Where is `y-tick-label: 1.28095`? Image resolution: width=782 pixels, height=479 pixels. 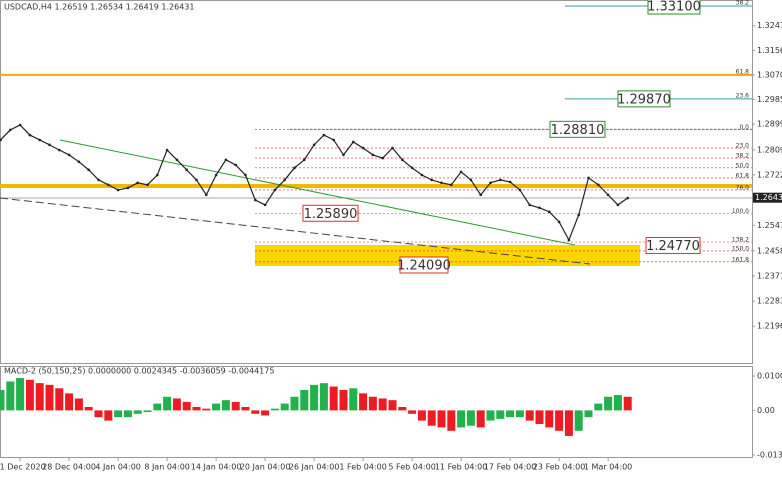 y-tick-label: 1.28095 is located at coordinates (769, 149).